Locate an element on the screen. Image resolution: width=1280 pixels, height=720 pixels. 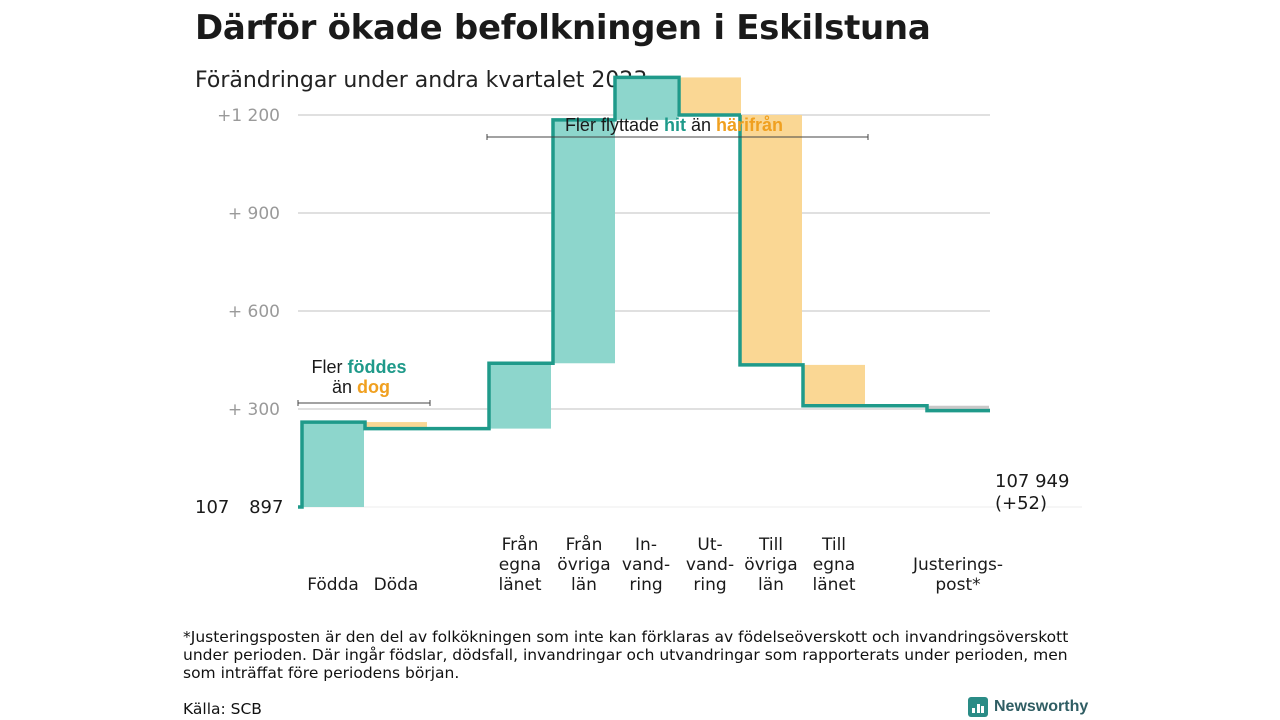
annotation-text: Fler is located at coordinates (329, 367).